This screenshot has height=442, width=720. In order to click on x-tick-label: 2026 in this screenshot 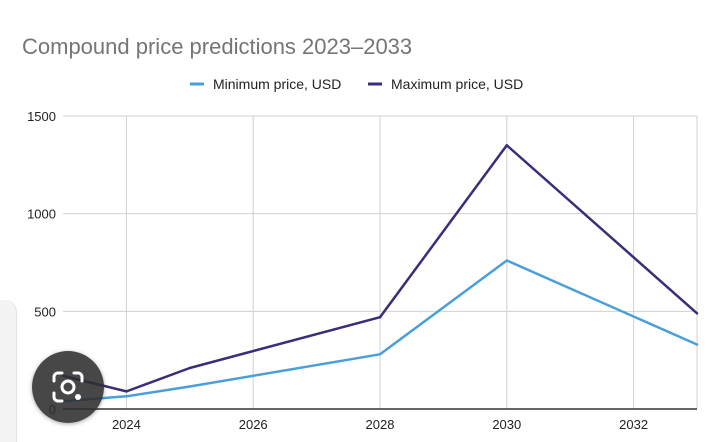, I will do `click(253, 424)`.